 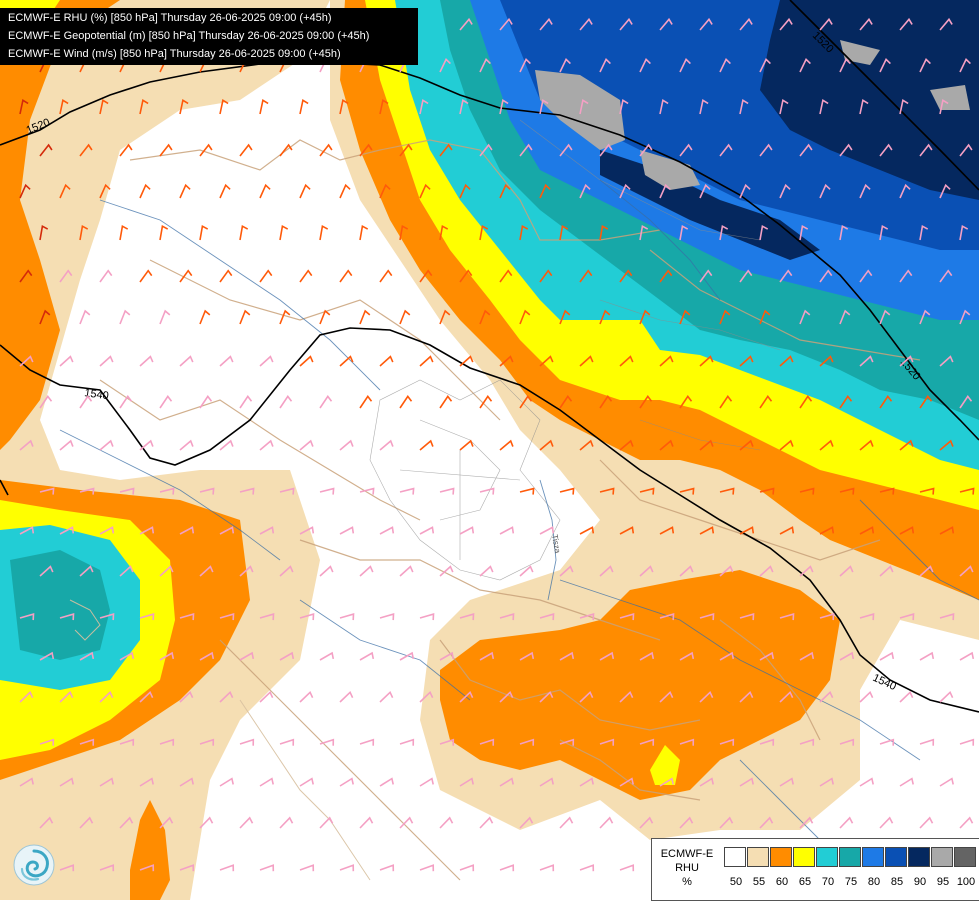 What do you see at coordinates (759, 882) in the screenshot?
I see `legend-label: 55` at bounding box center [759, 882].